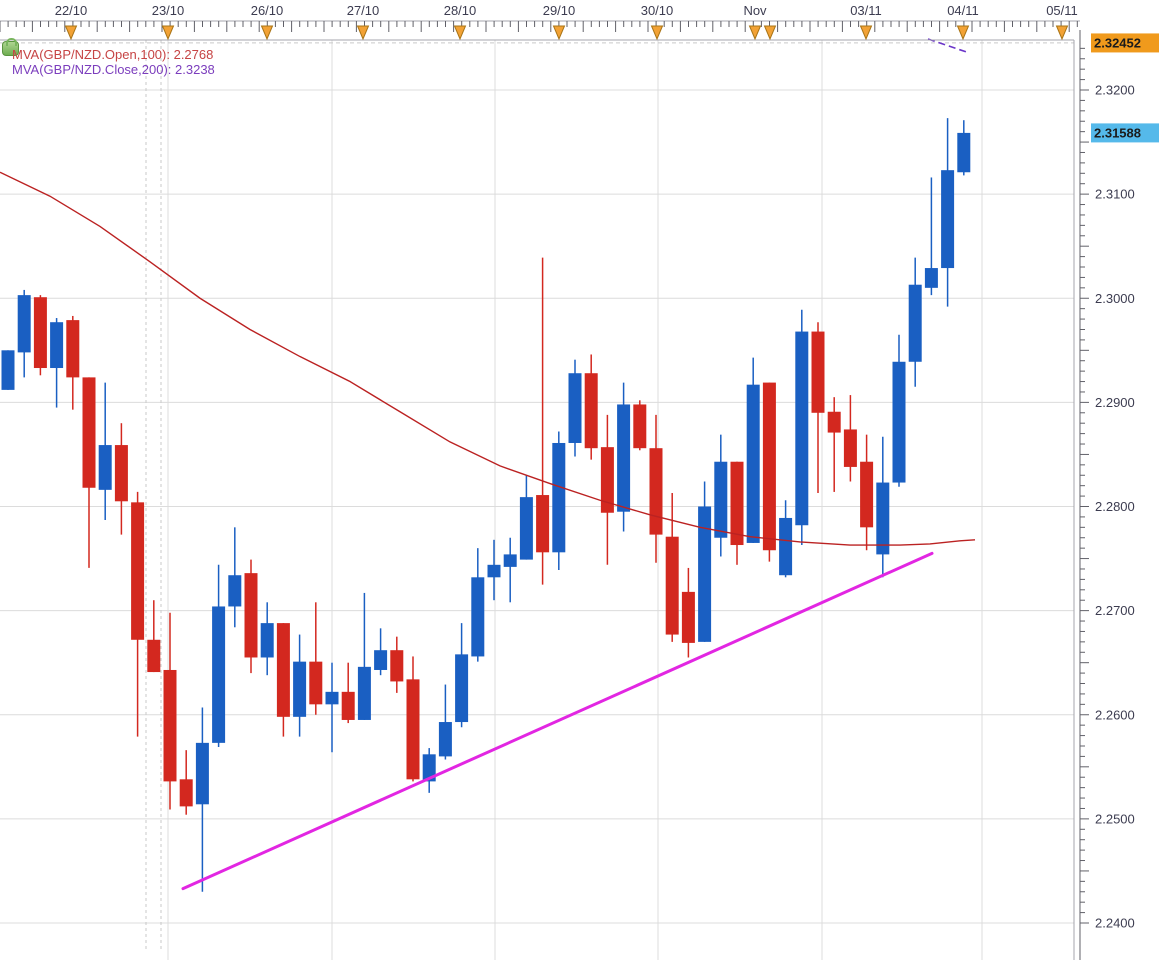 This screenshot has height=960, width=1174. I want to click on y-axis-price-label: 2.3100, so click(1115, 194).